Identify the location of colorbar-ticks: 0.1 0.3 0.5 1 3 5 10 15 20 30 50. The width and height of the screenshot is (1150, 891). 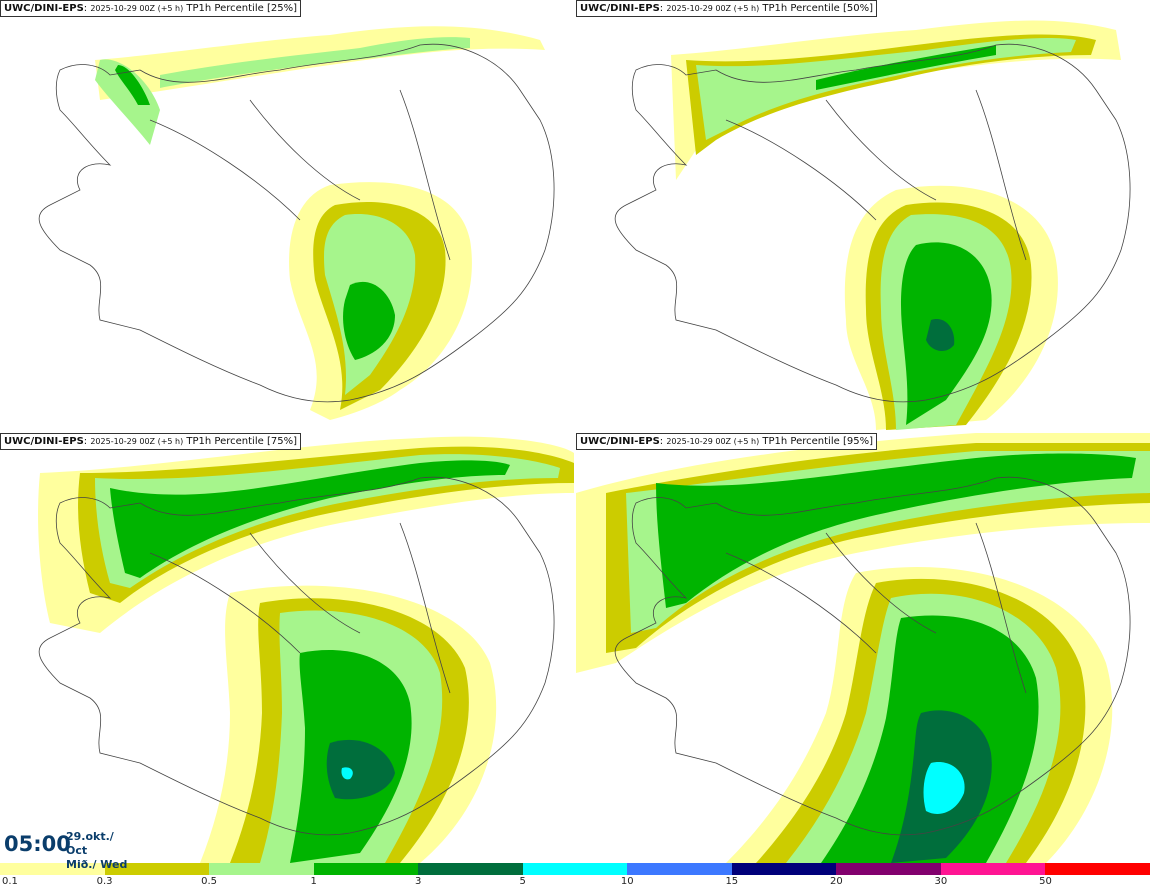
(575, 883).